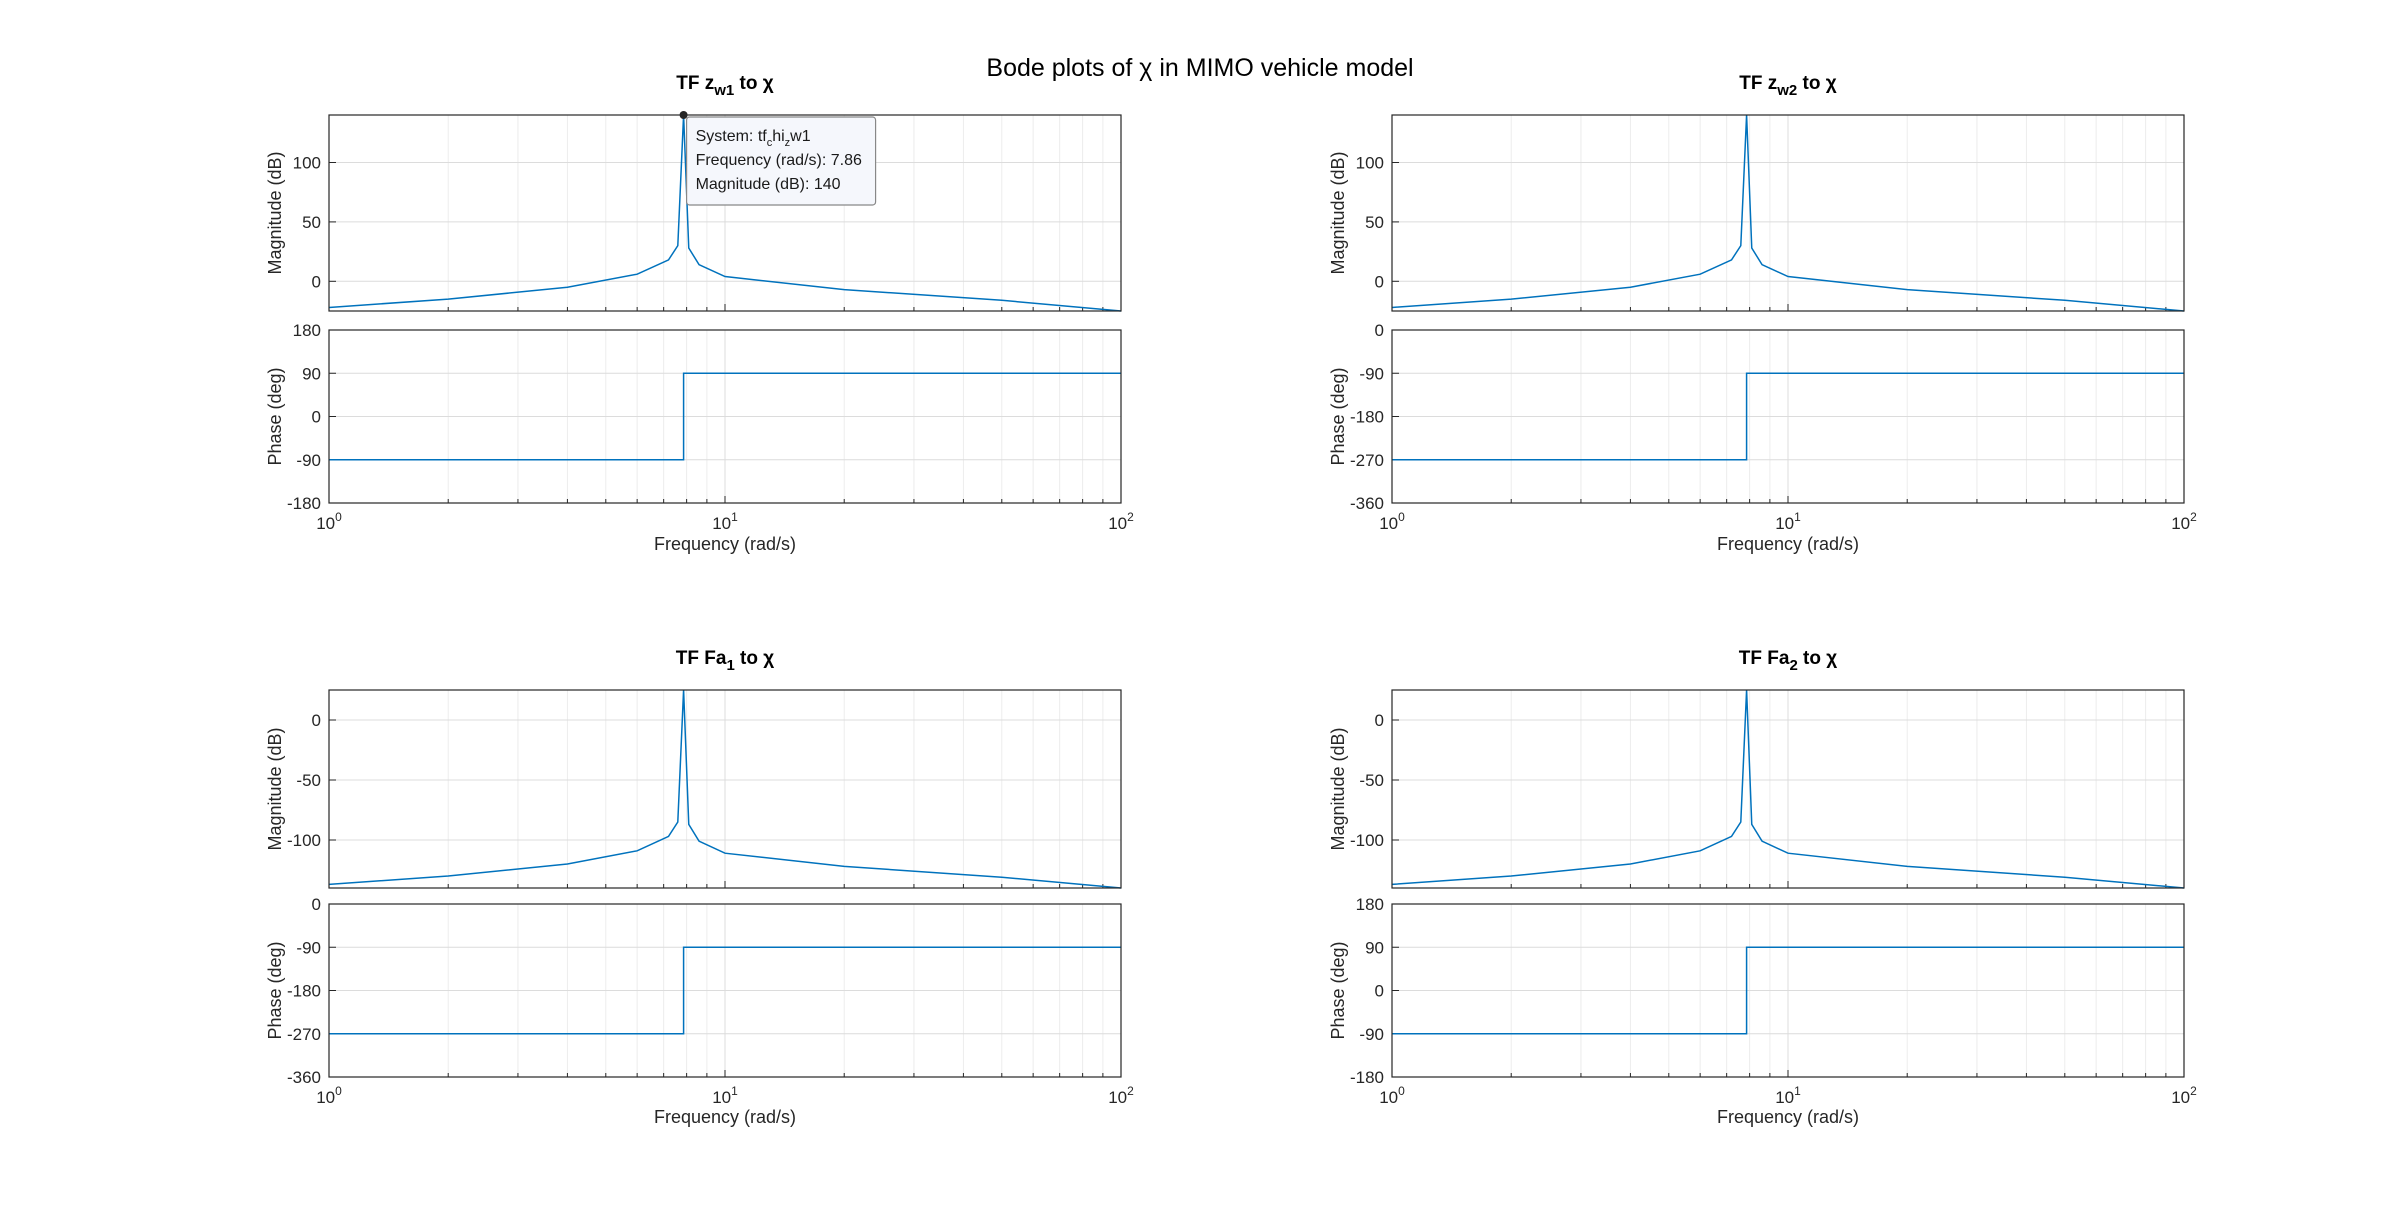 This screenshot has height=1211, width=2400. What do you see at coordinates (307, 330) in the screenshot?
I see `y-tick-label: 180` at bounding box center [307, 330].